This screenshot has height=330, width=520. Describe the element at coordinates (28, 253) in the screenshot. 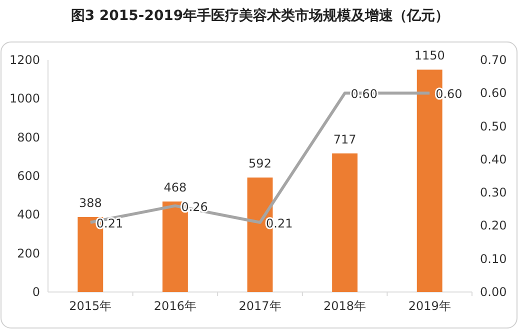

I see `y-tick-label: 200` at that location.